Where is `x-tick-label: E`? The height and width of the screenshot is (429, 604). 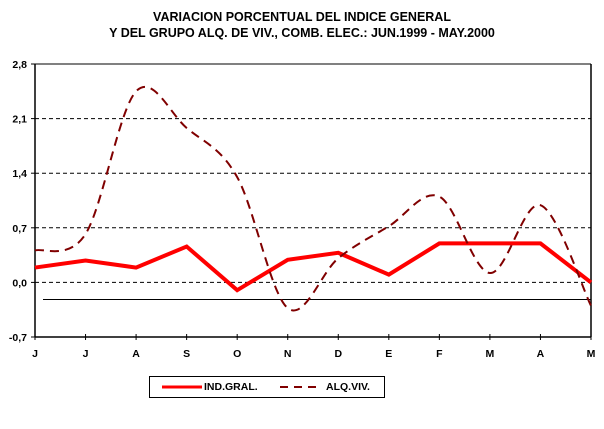
x-tick-label: E is located at coordinates (388, 354).